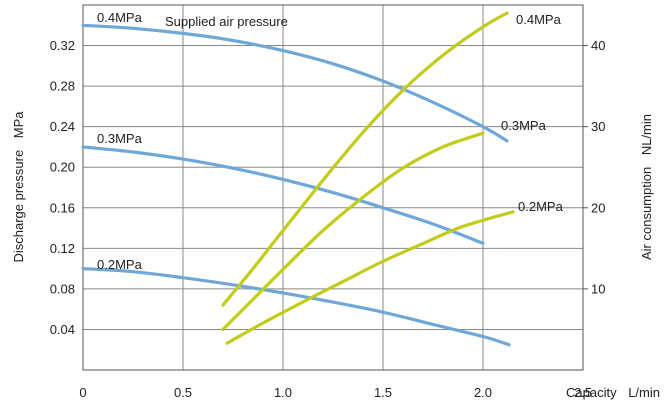 The image size is (664, 405). Describe the element at coordinates (483, 392) in the screenshot. I see `x-tick-label: 2.0` at that location.